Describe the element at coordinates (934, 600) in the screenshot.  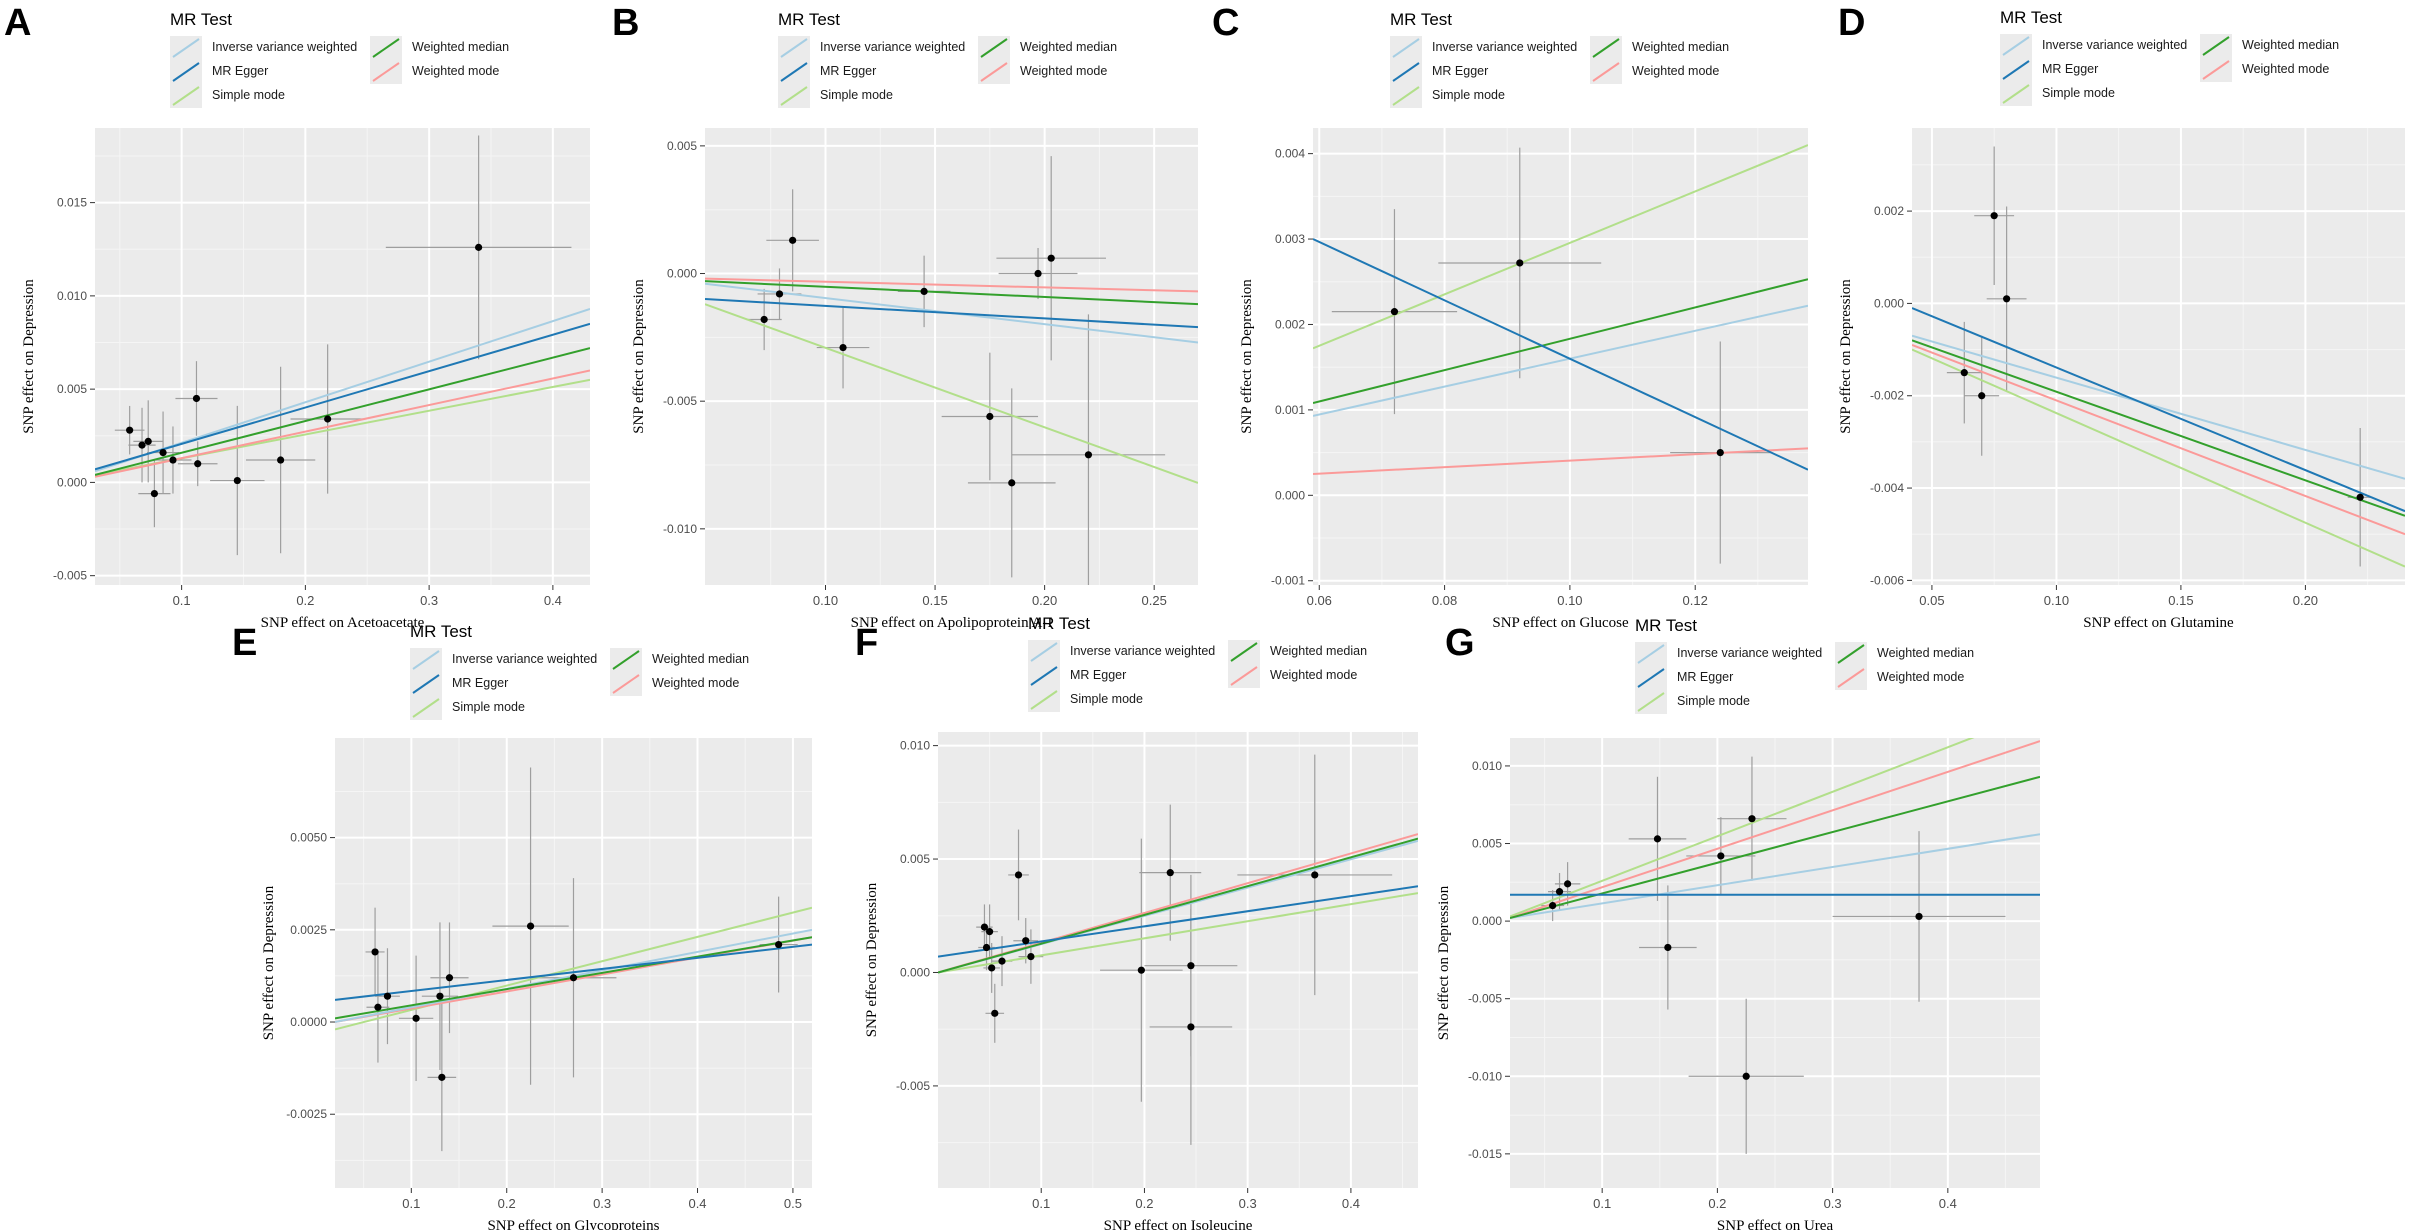
I see `x-tick-label: 0.15` at that location.